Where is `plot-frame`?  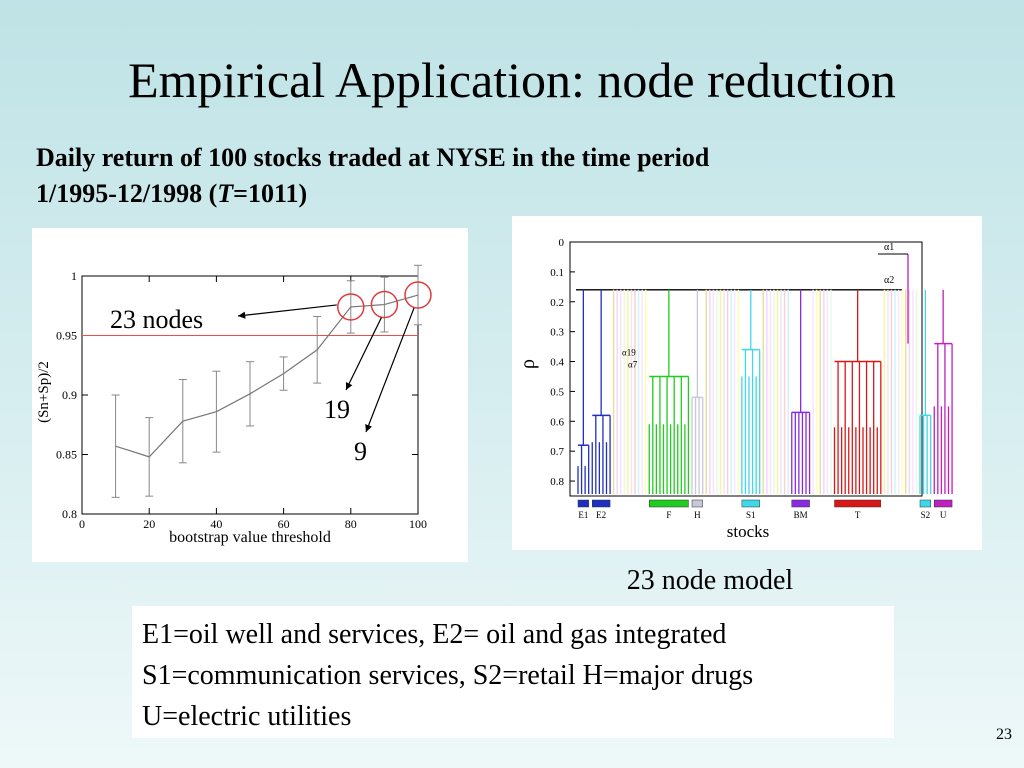
plot-frame is located at coordinates (746, 369).